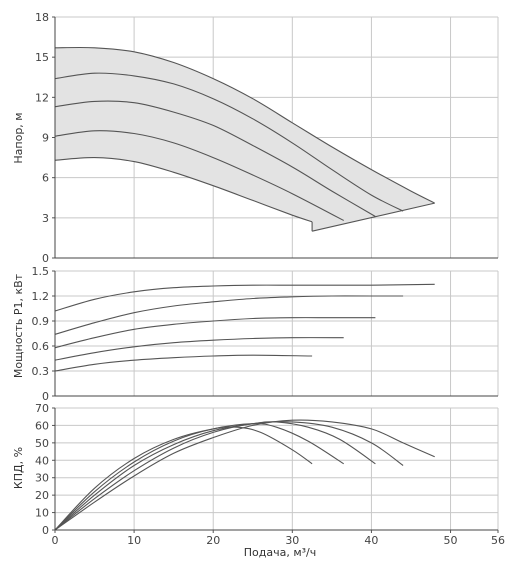  Describe the element at coordinates (42, 495) in the screenshot. I see `efficiency-ytick-2: 20` at that location.